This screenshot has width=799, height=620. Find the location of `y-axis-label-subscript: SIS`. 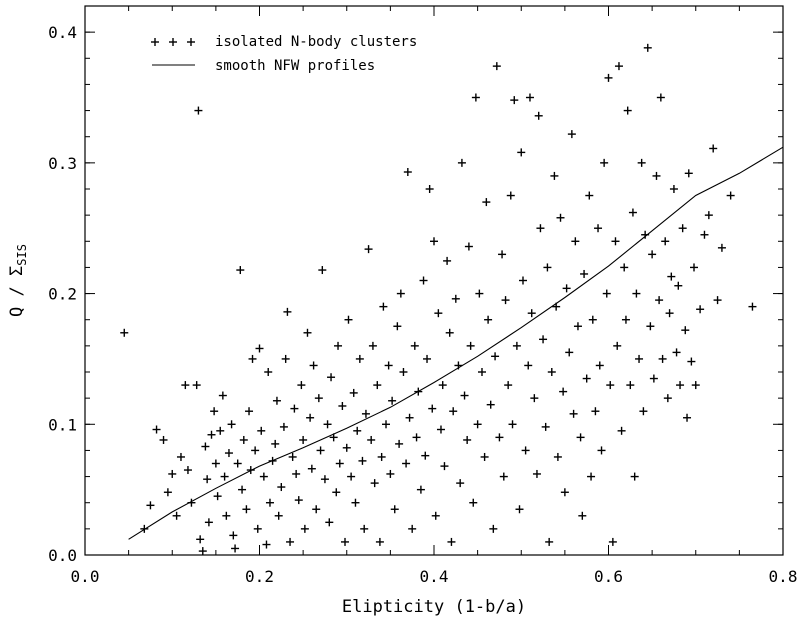

y-axis-label-subscript: SIS is located at coordinates (22, 255).